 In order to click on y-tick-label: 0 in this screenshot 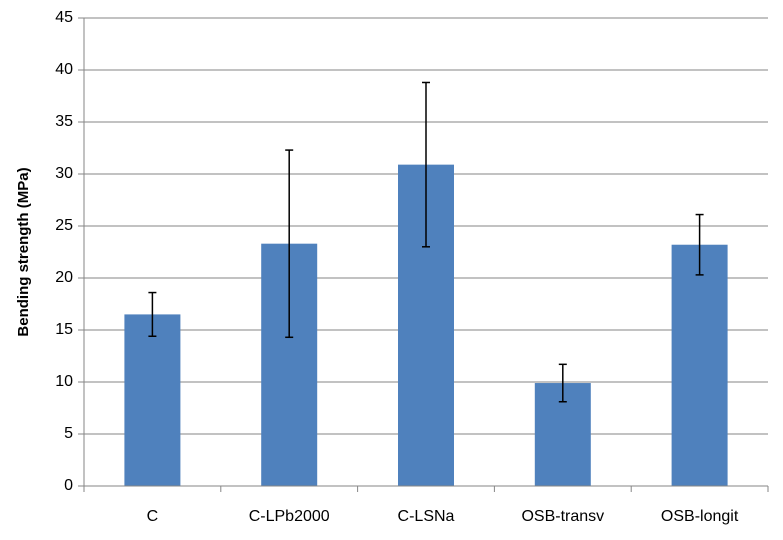, I will do `click(68, 485)`.